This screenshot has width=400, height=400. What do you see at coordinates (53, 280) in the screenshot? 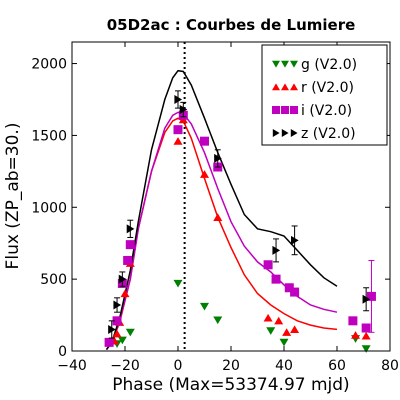
I see `y-tick-label: 500` at bounding box center [53, 280].